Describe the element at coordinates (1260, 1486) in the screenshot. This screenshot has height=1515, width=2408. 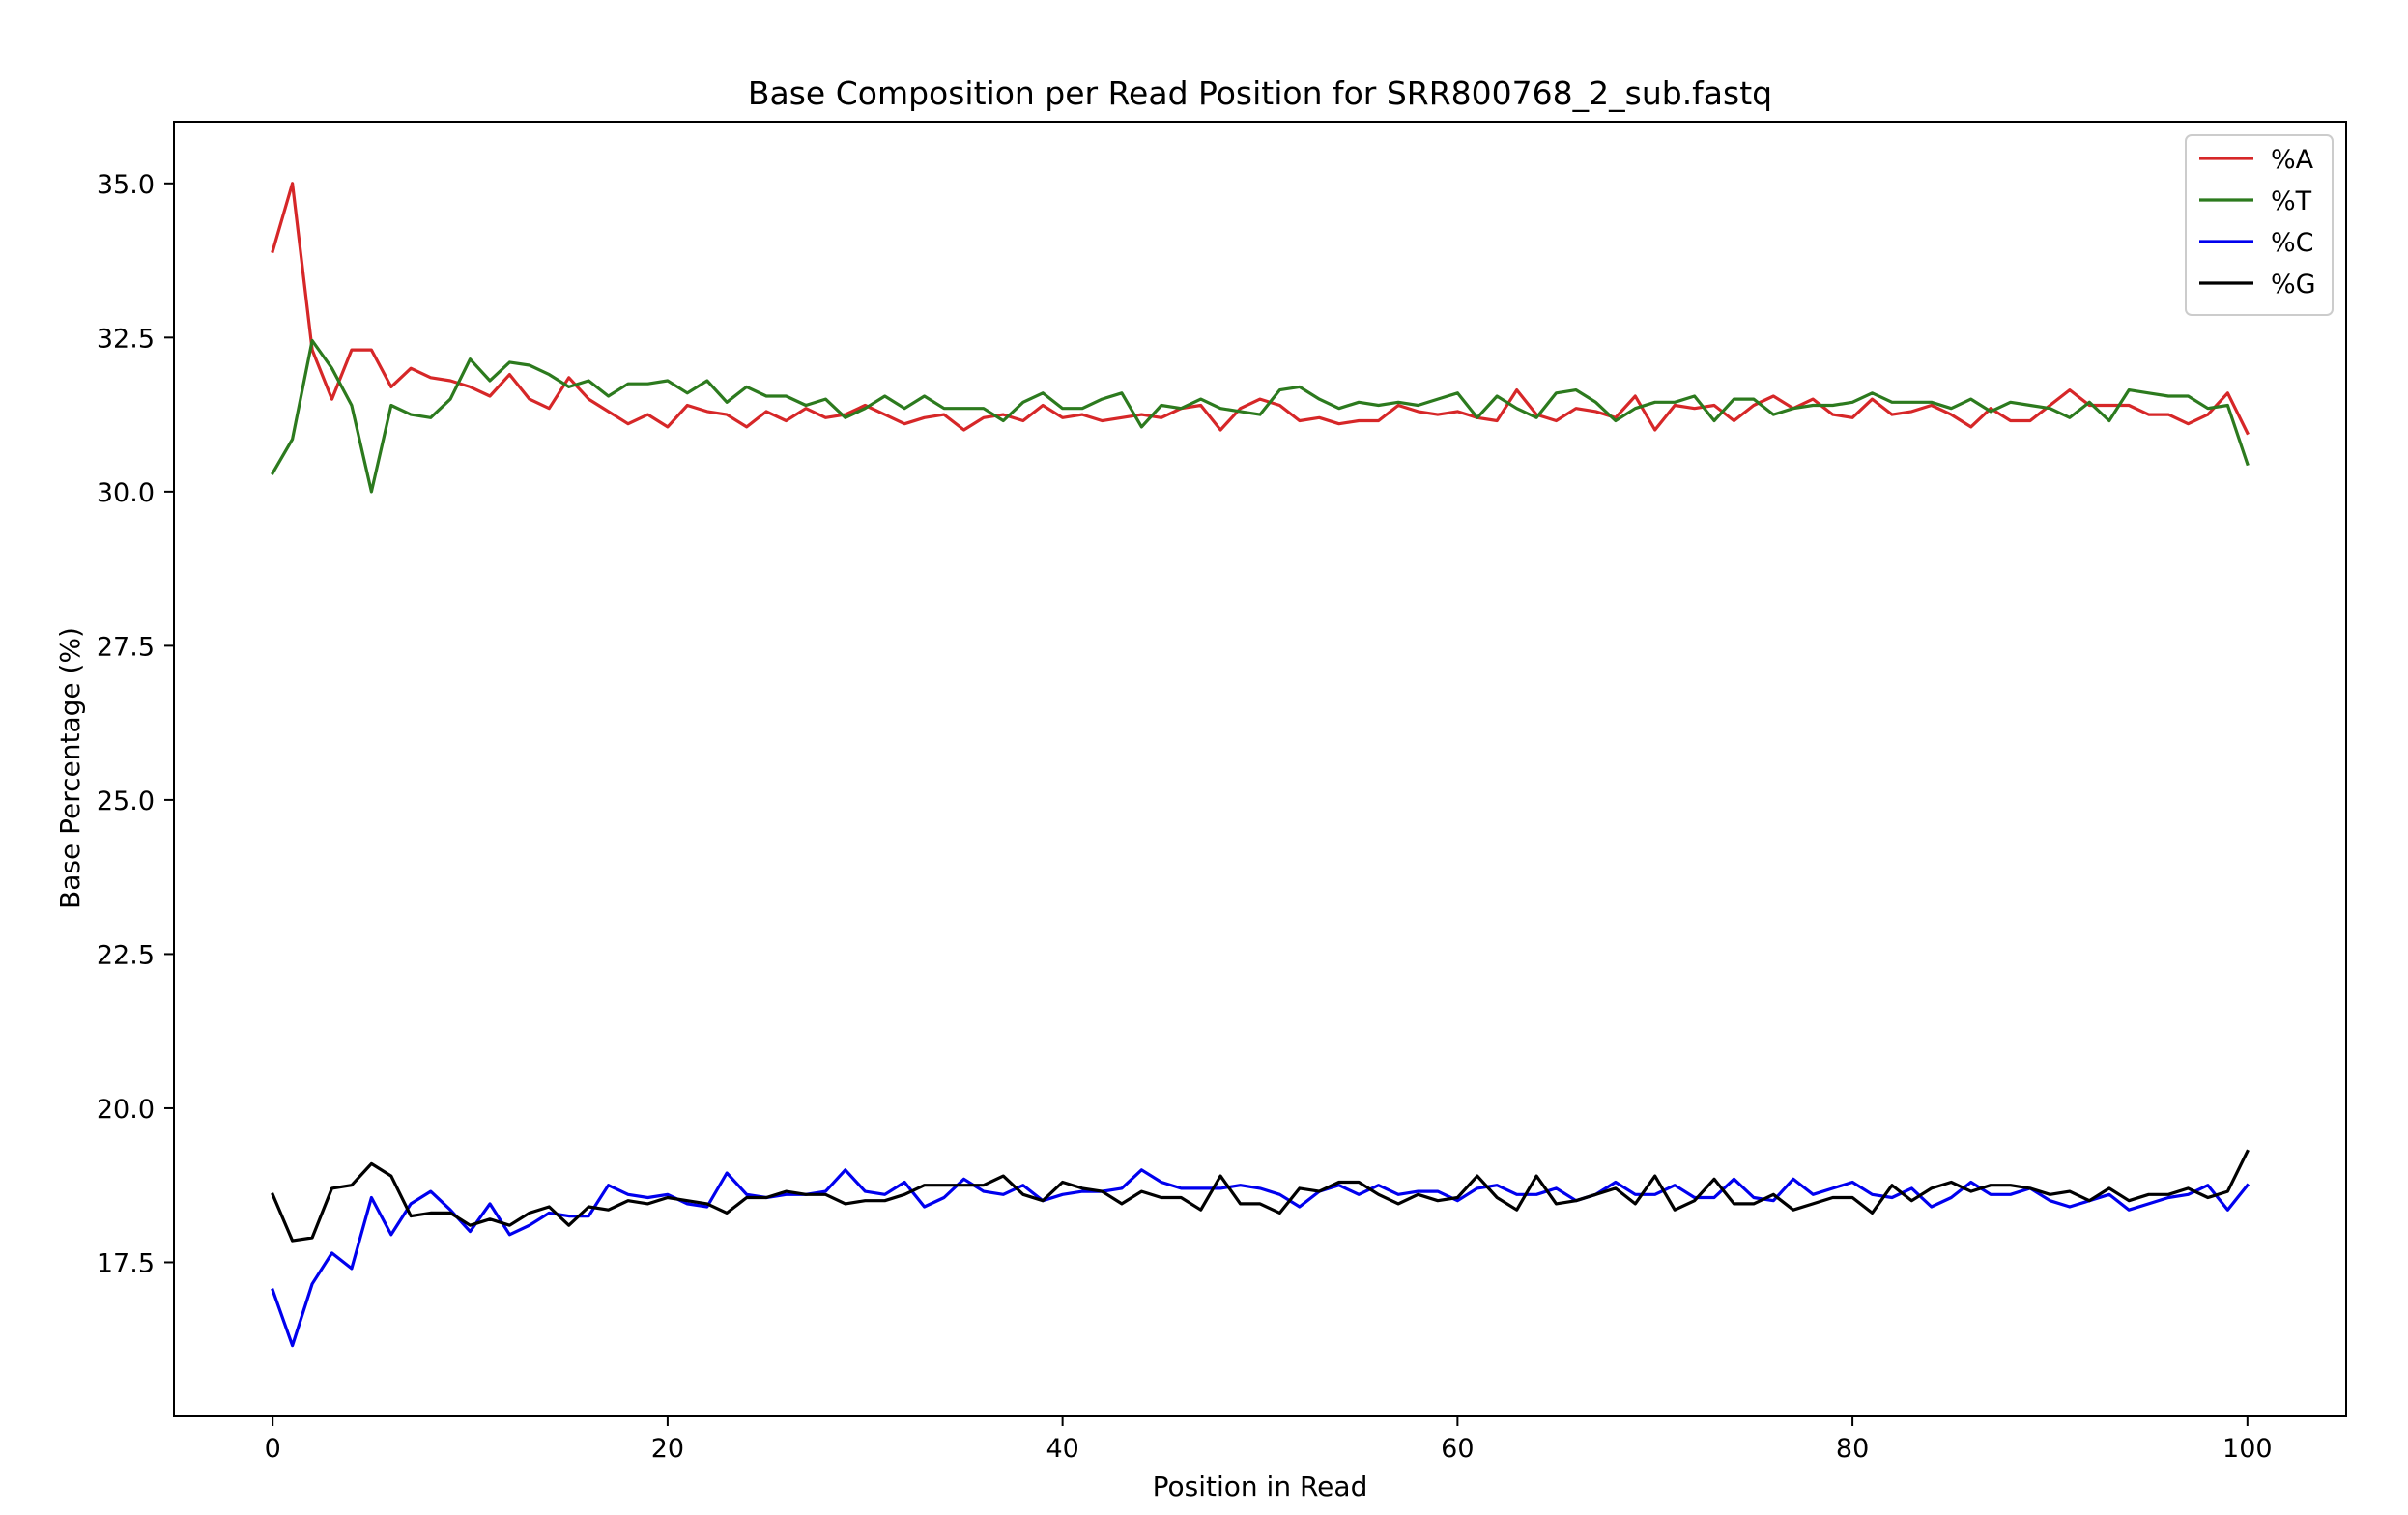
I see `x-axis-label: Position in Read` at that location.